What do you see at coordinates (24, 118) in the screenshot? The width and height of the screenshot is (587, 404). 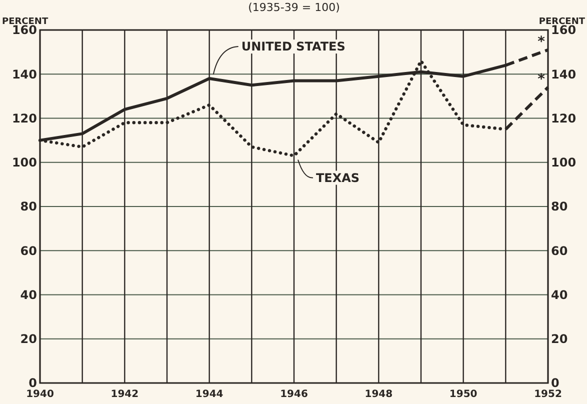 I see `y-tick-label: 120` at bounding box center [24, 118].